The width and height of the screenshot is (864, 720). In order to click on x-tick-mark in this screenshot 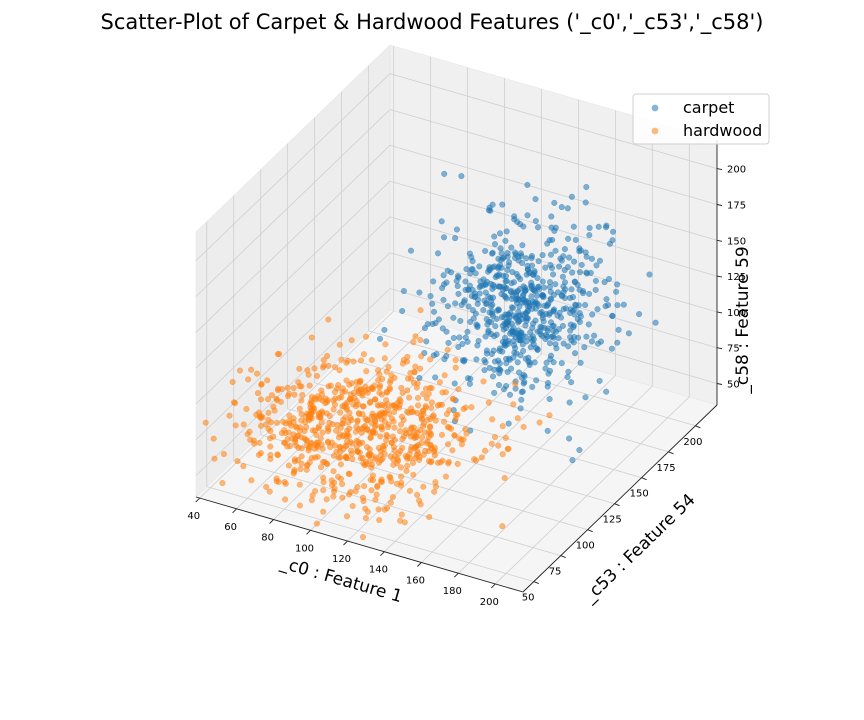, I will do `click(456, 575)`.